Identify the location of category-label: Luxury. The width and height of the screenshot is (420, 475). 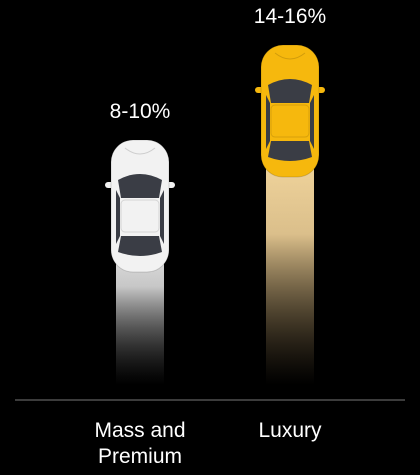
(290, 430).